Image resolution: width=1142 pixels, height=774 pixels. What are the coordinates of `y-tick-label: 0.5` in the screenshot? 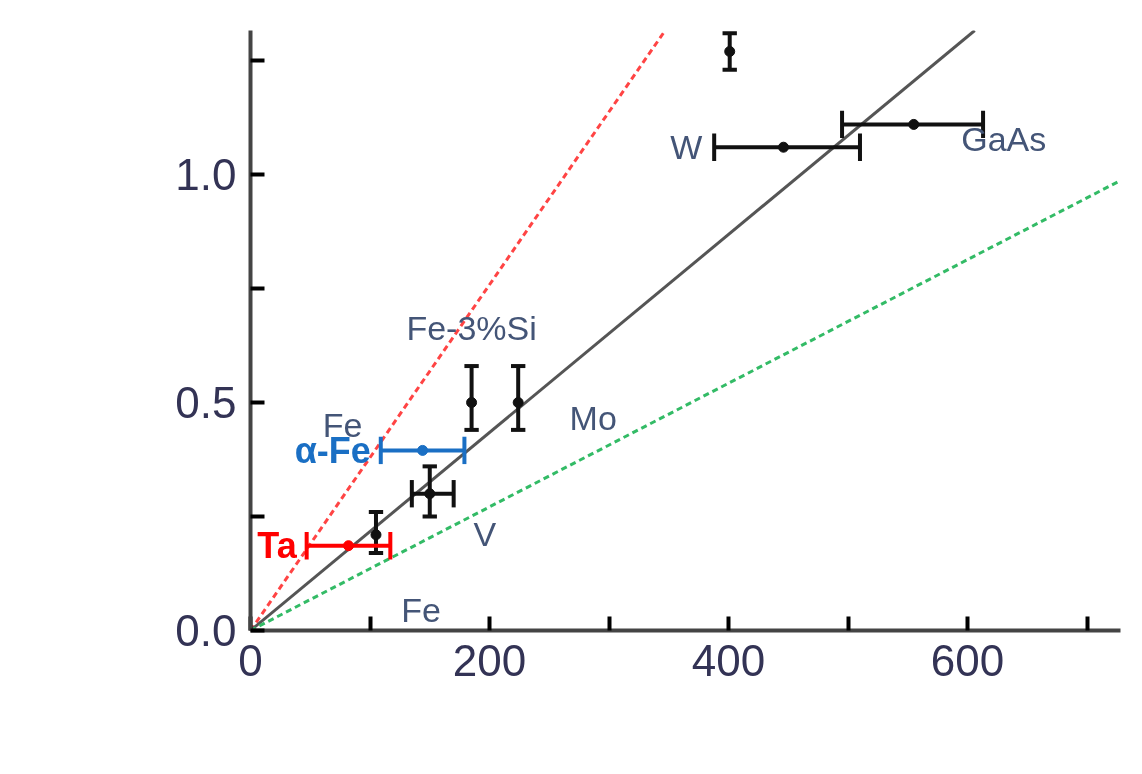 It's located at (206, 403).